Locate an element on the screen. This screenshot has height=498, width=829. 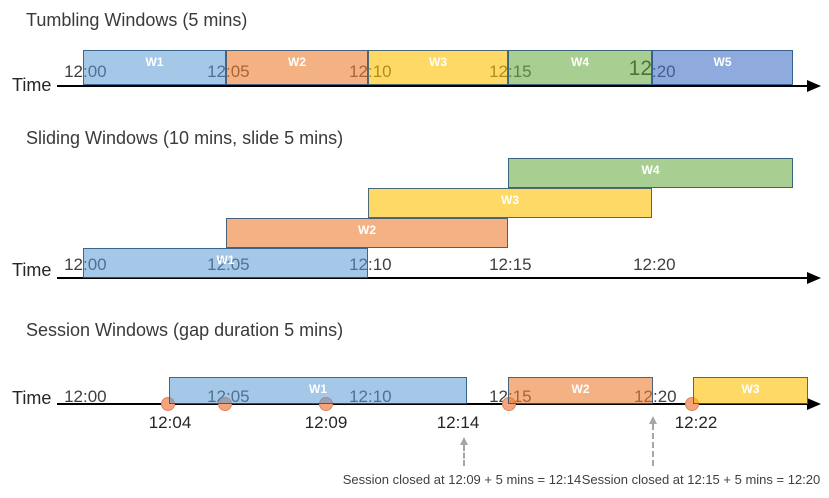
tumbling-window-box-w1 is located at coordinates (154, 67).